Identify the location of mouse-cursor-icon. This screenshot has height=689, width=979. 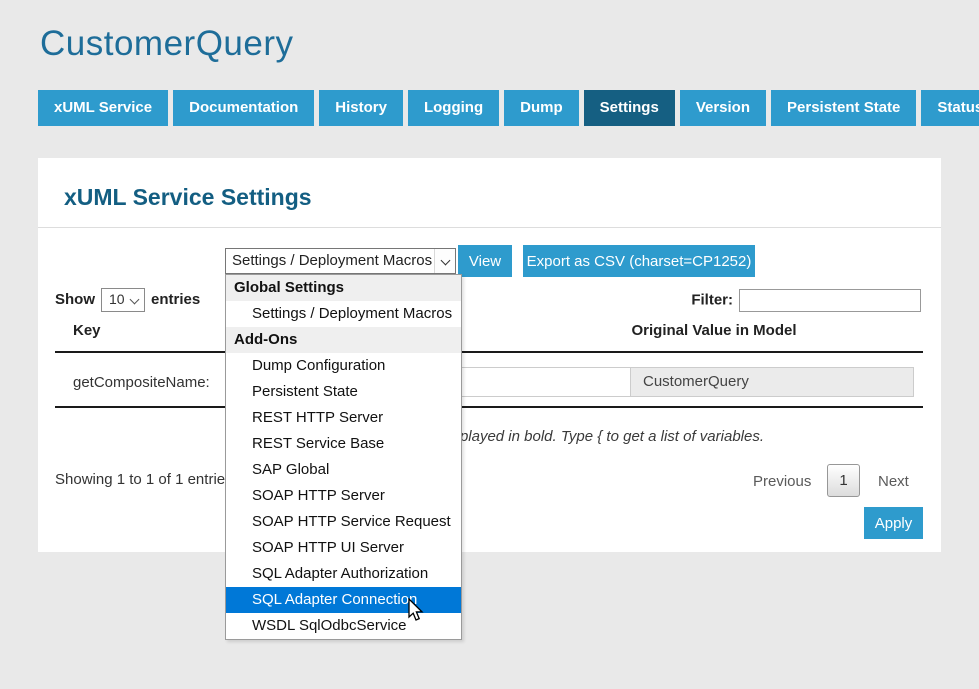
(417, 612).